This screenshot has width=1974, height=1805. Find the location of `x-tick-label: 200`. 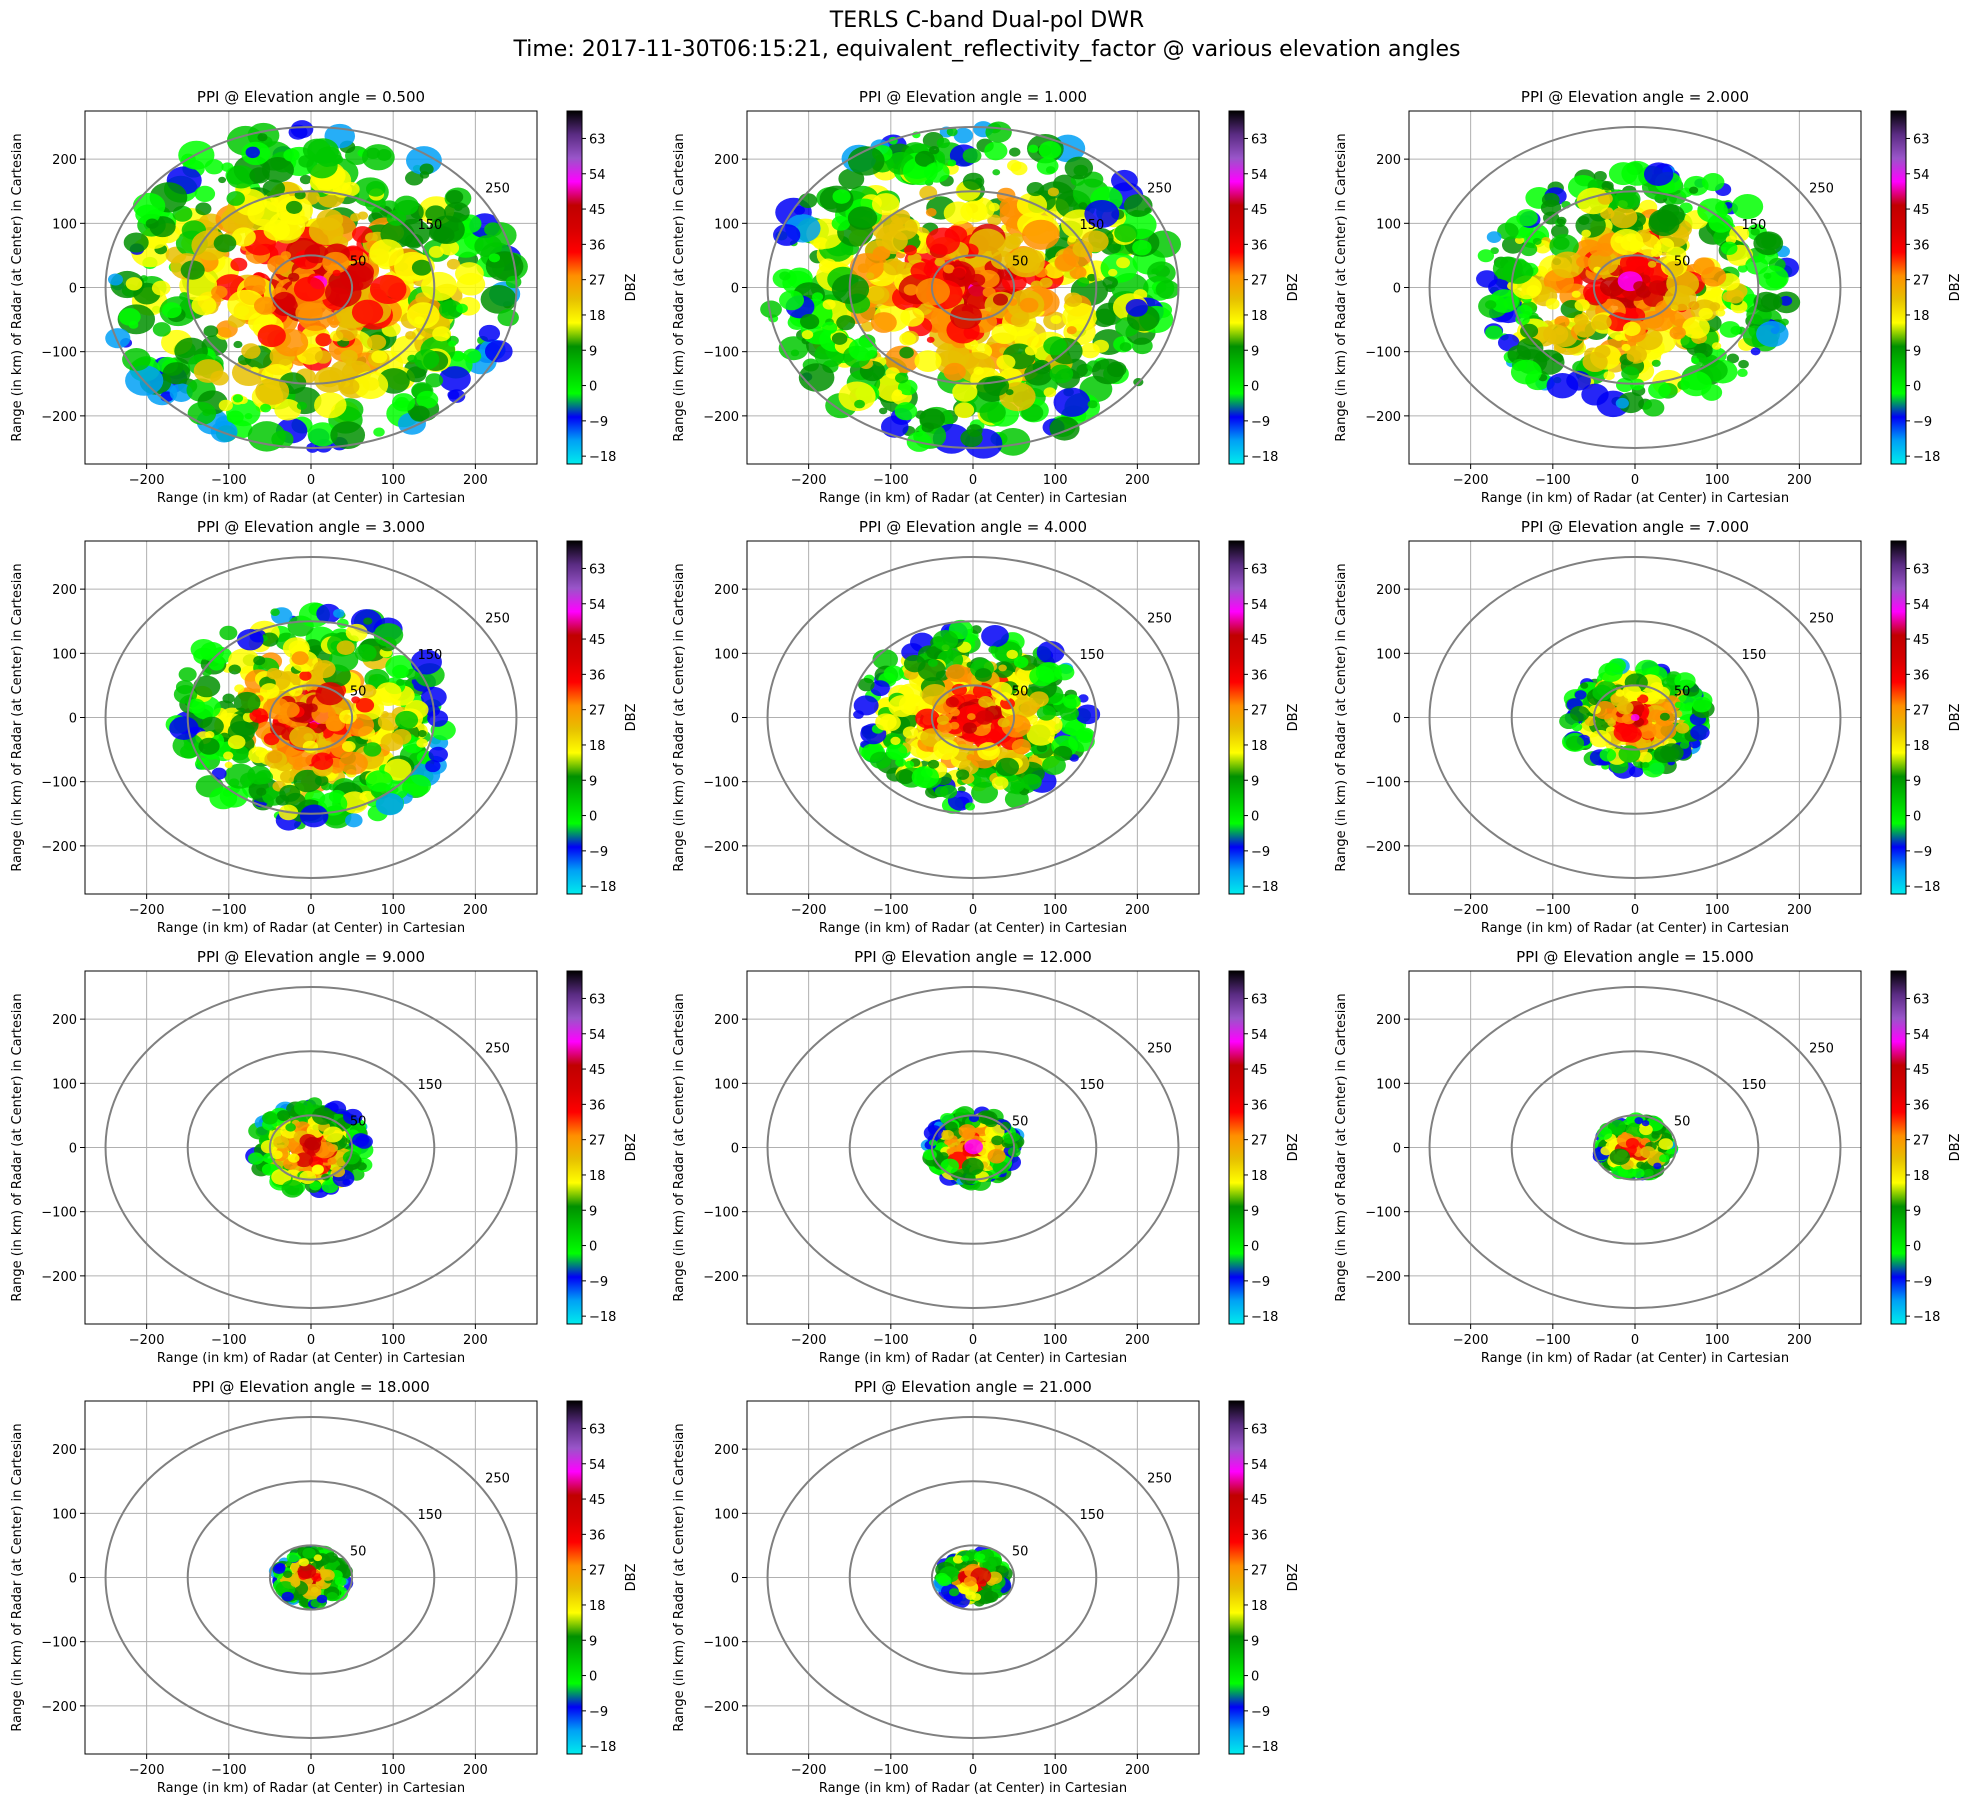

x-tick-label: 200 is located at coordinates (475, 1770).